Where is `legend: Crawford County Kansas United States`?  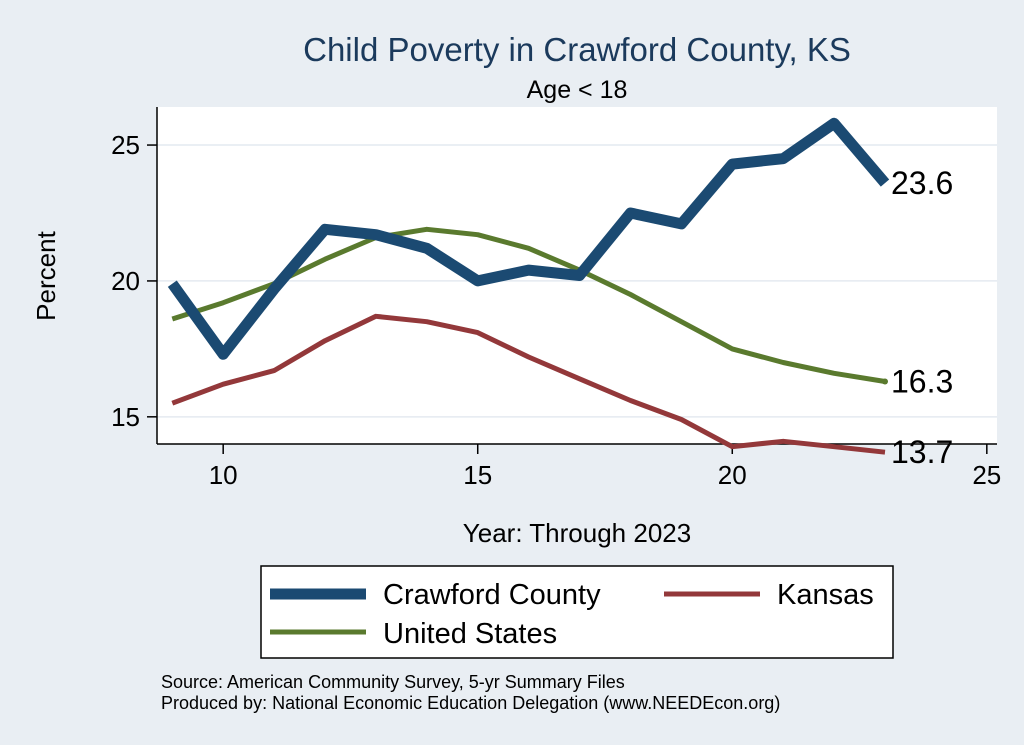
legend: Crawford County Kansas United States is located at coordinates (577, 612).